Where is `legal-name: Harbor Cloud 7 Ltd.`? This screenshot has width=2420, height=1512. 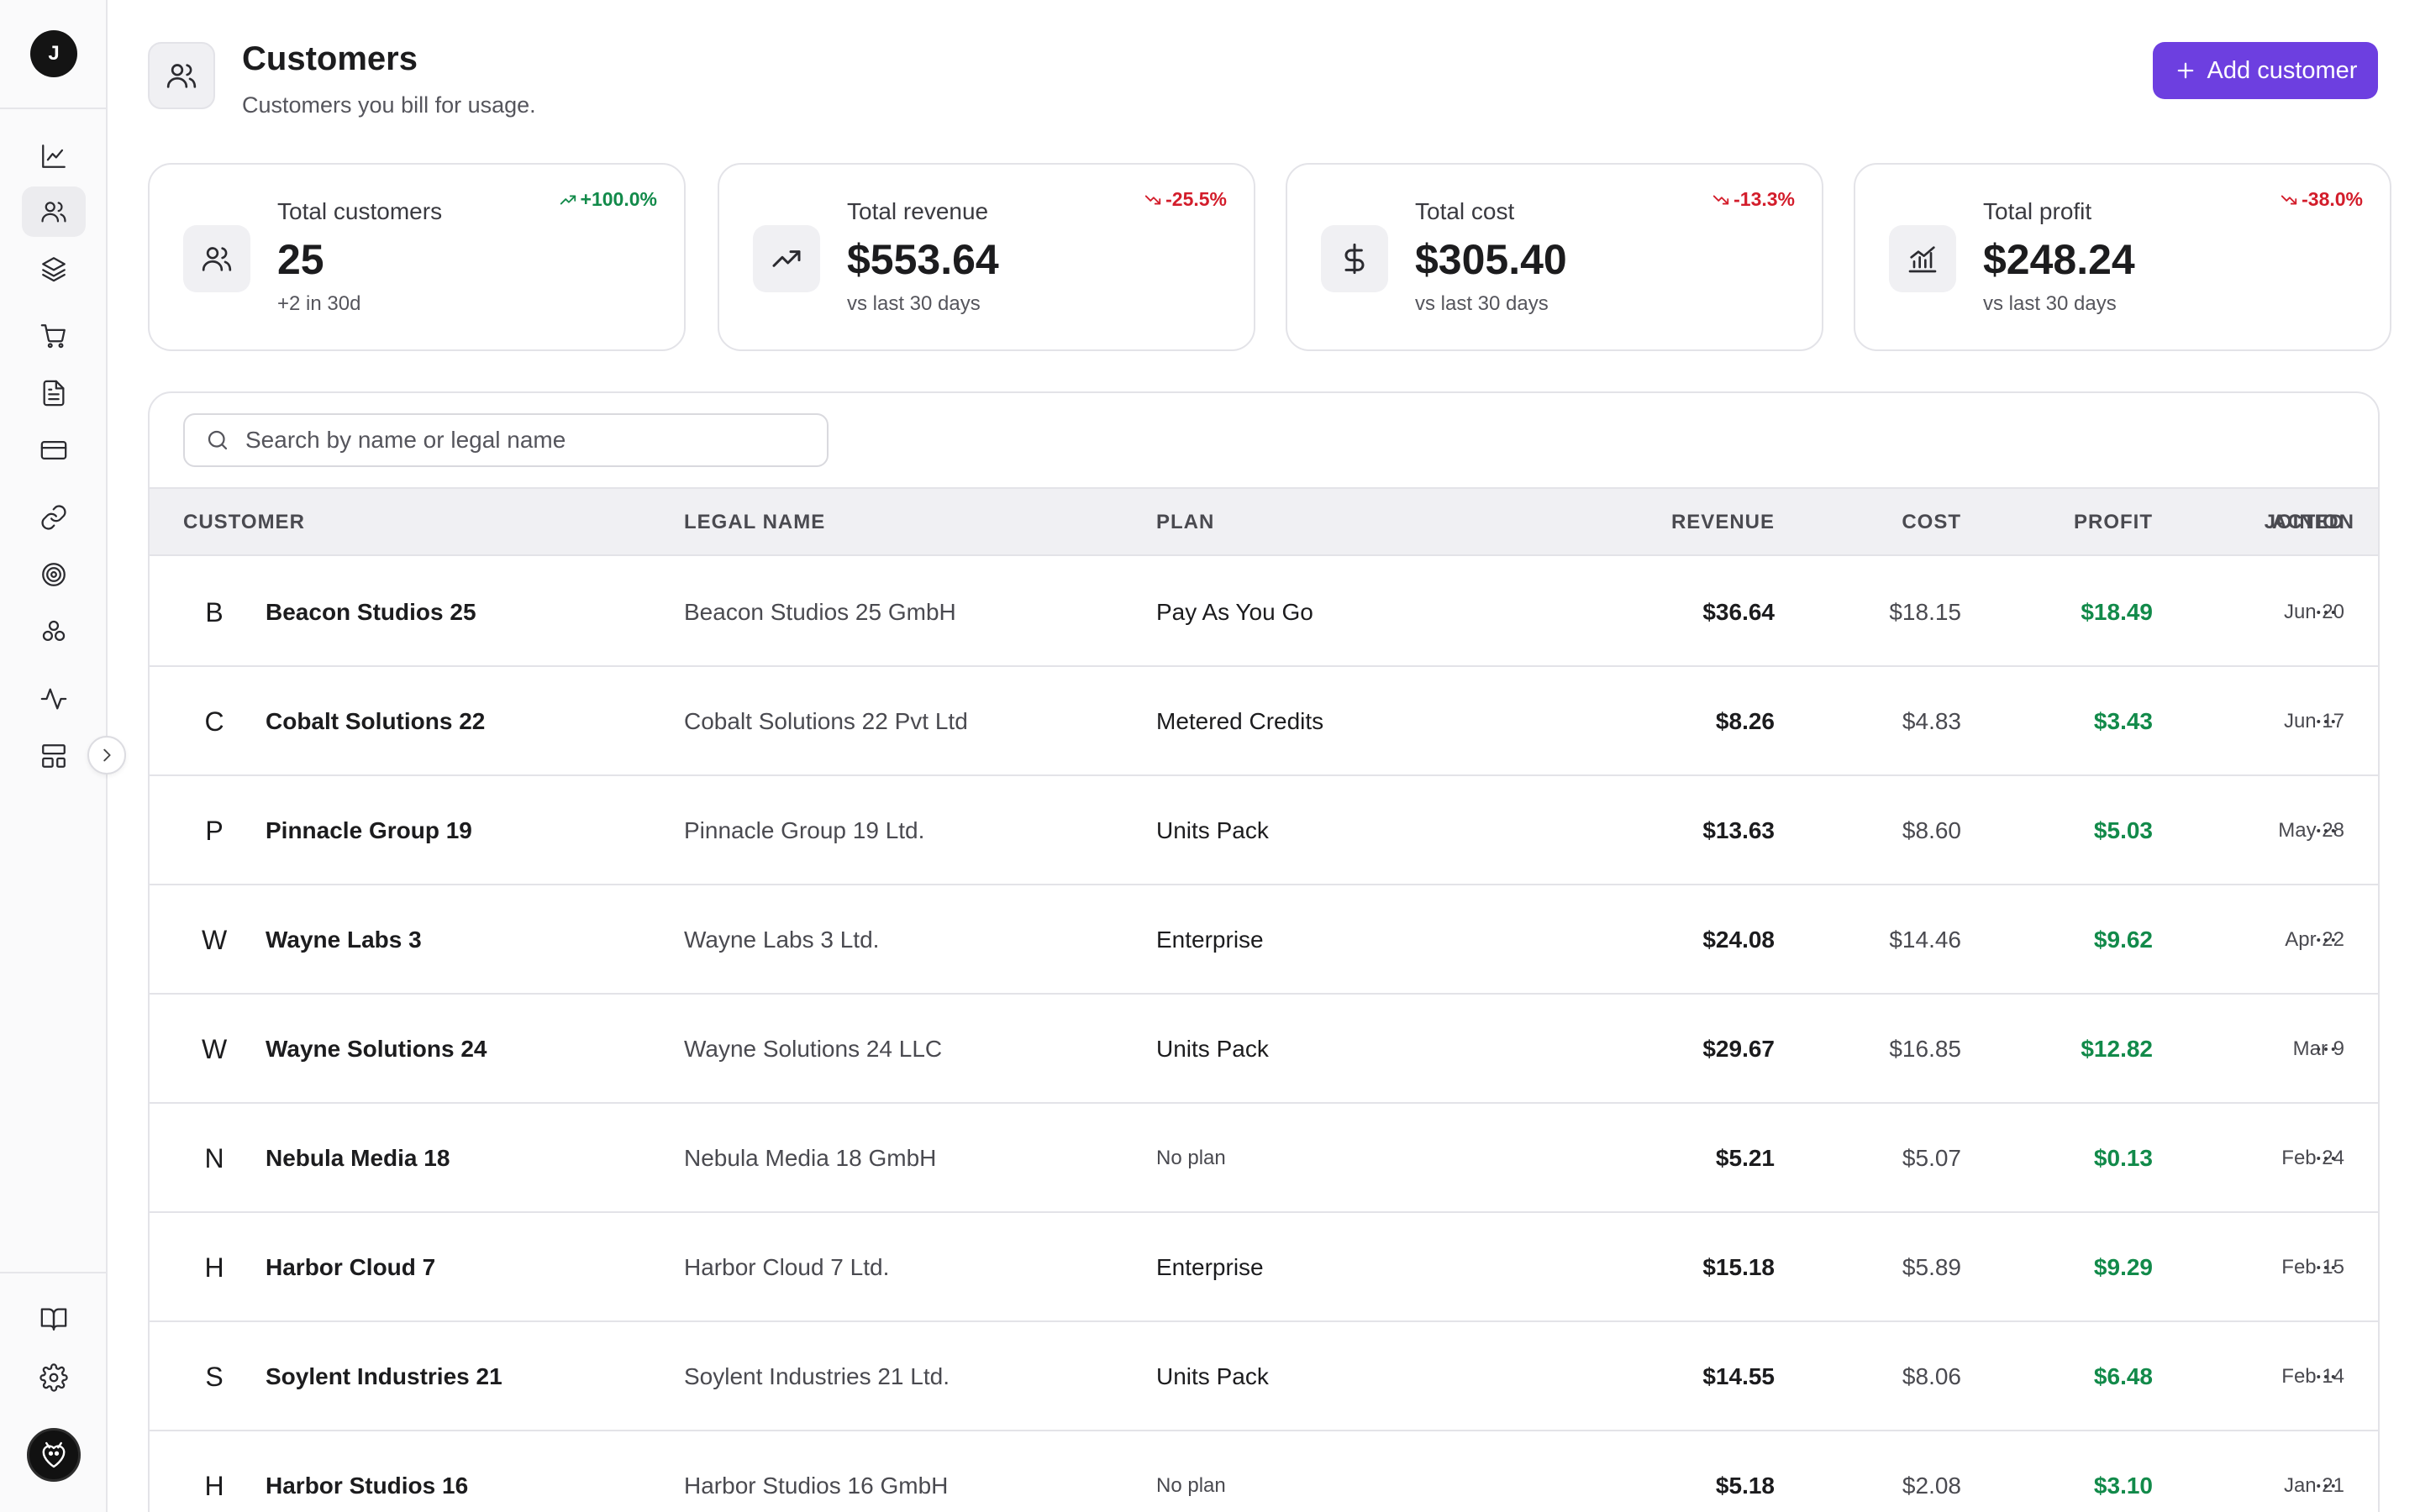 legal-name: Harbor Cloud 7 Ltd. is located at coordinates (787, 1267).